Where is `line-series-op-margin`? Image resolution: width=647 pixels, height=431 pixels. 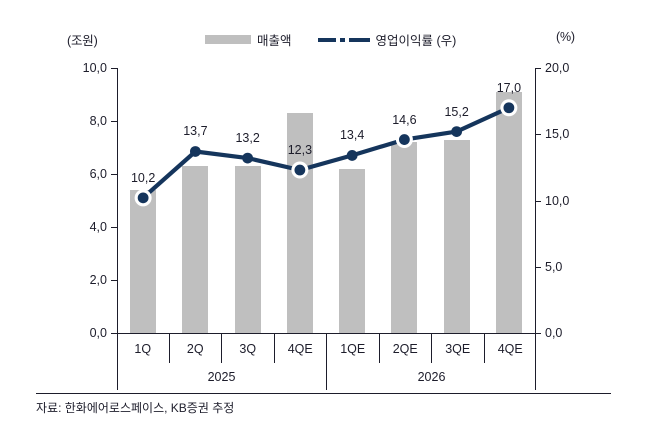
line-series-op-margin is located at coordinates (326, 153).